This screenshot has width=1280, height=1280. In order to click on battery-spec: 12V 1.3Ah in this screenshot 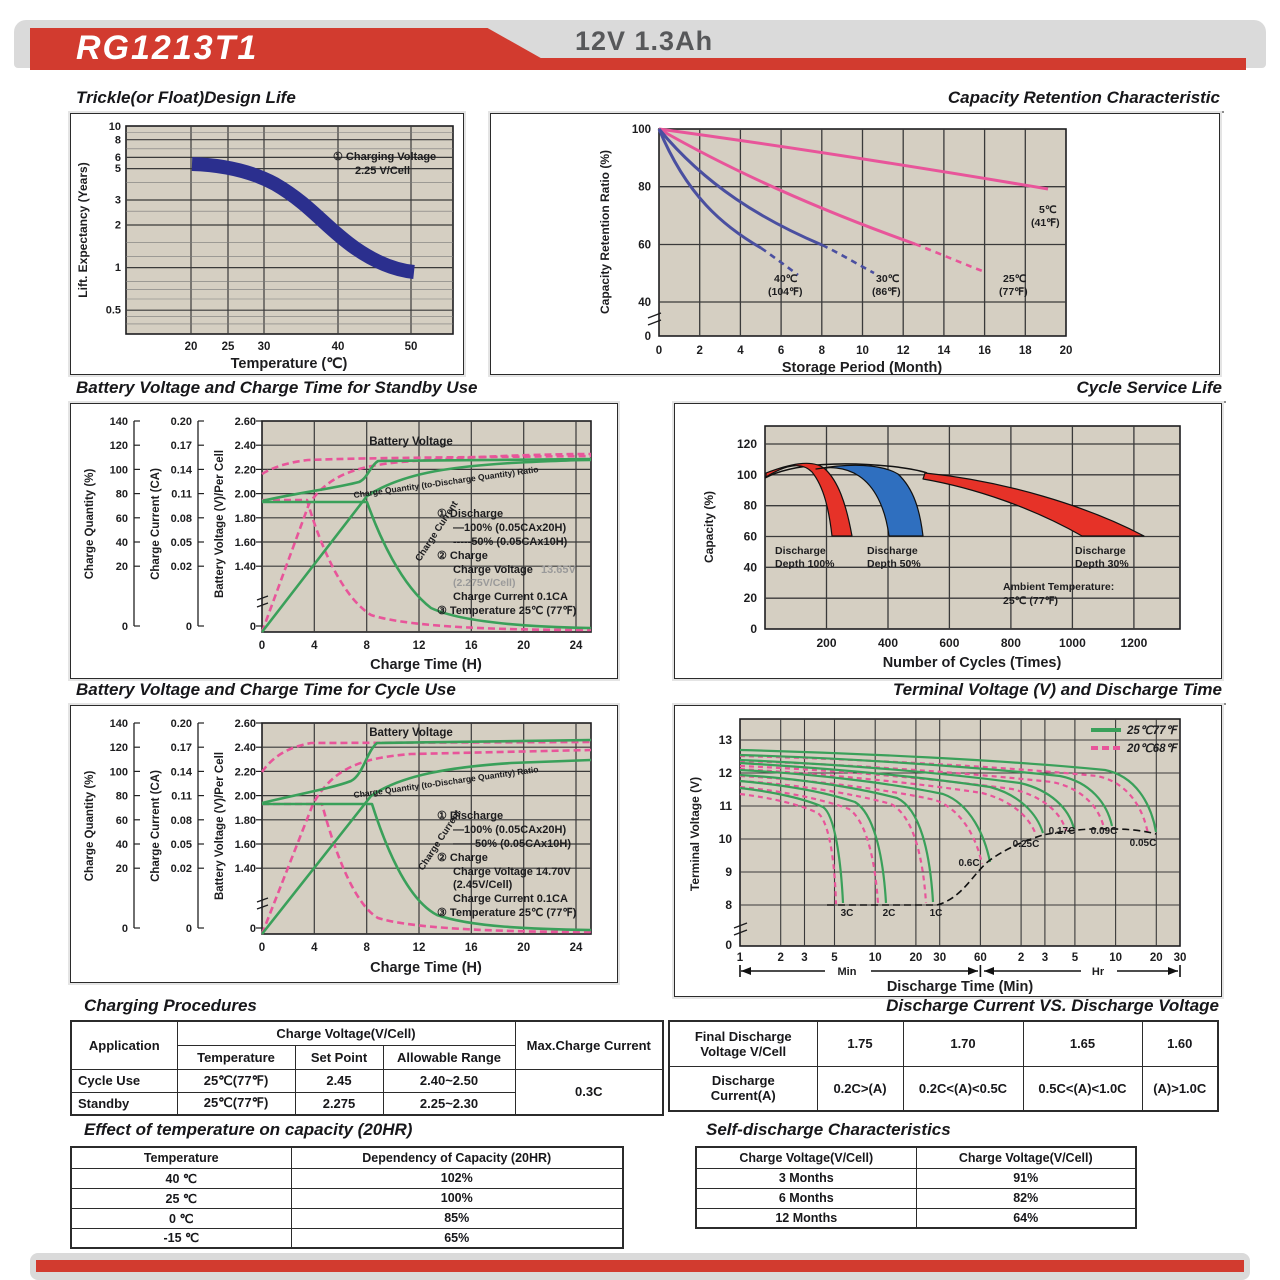, I will do `click(644, 41)`.